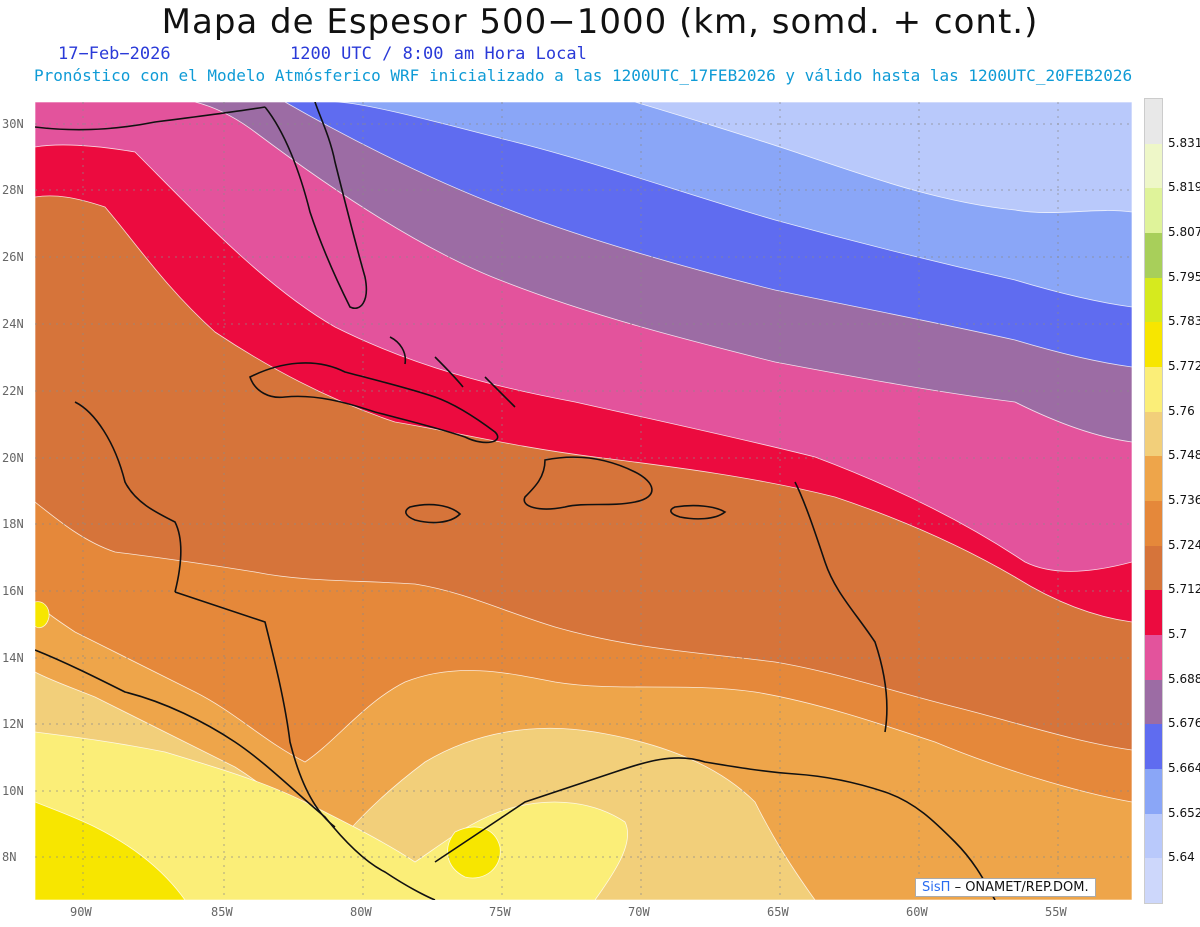 The image size is (1200, 927). What do you see at coordinates (1184, 723) in the screenshot?
I see `colorbar-label: 5.676` at bounding box center [1184, 723].